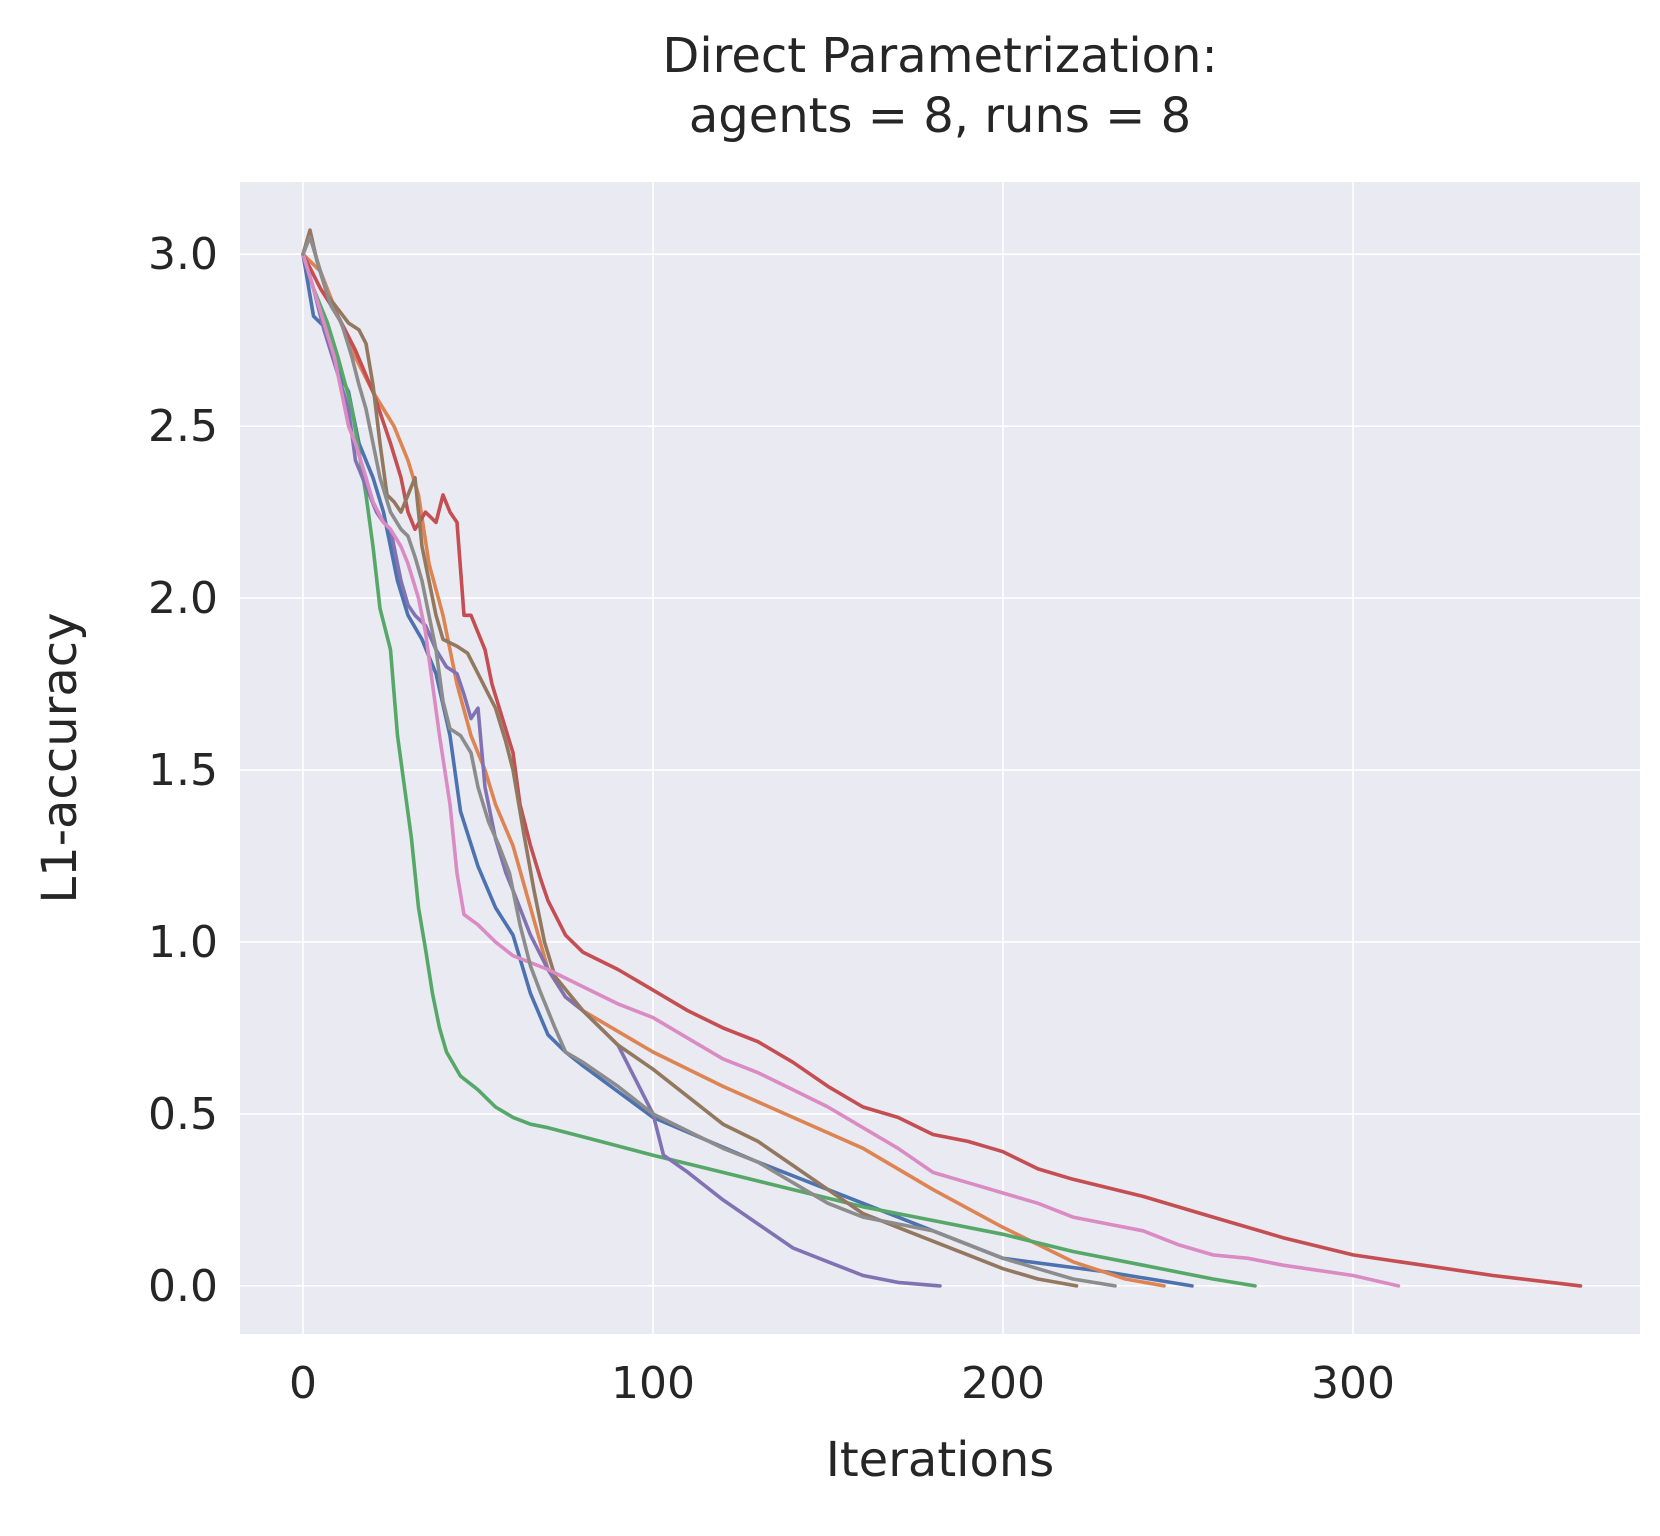 The image size is (1660, 1536). Describe the element at coordinates (183, 1286) in the screenshot. I see `y-tick-label: 0.0` at that location.